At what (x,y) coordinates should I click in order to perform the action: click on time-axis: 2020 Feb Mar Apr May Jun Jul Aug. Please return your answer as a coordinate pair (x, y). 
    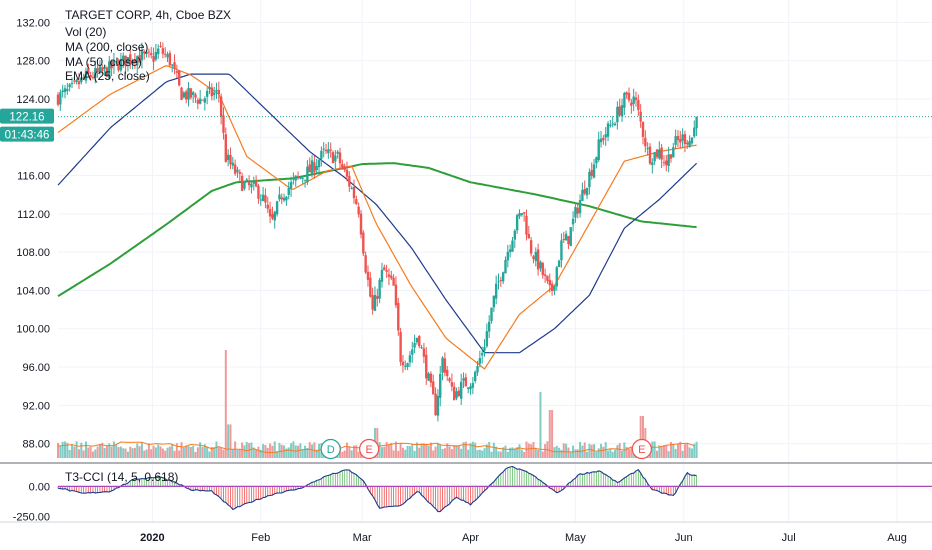
    Looking at the image, I should click on (523, 538).